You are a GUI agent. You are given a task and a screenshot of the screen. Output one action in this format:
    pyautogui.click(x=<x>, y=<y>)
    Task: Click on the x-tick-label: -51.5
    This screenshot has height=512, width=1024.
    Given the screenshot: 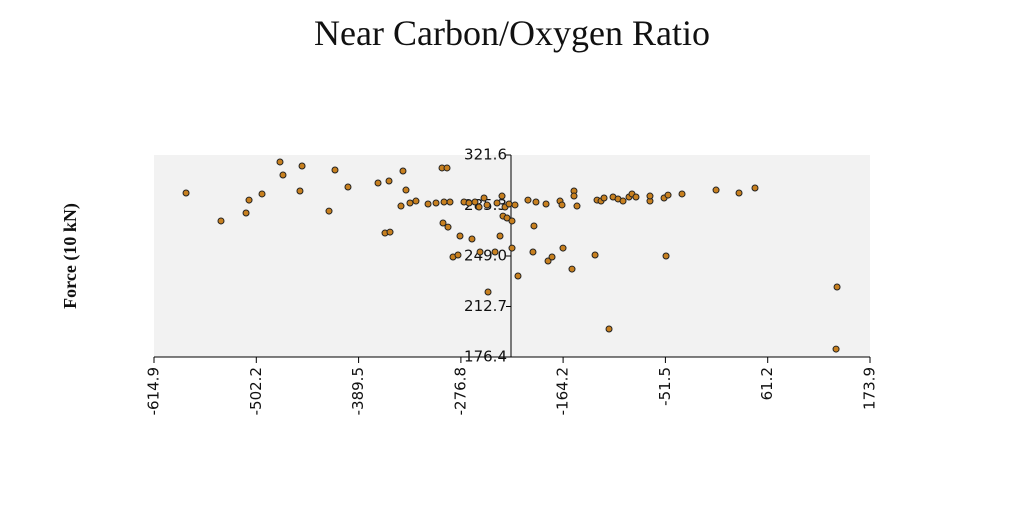 What is the action you would take?
    pyautogui.click(x=665, y=386)
    